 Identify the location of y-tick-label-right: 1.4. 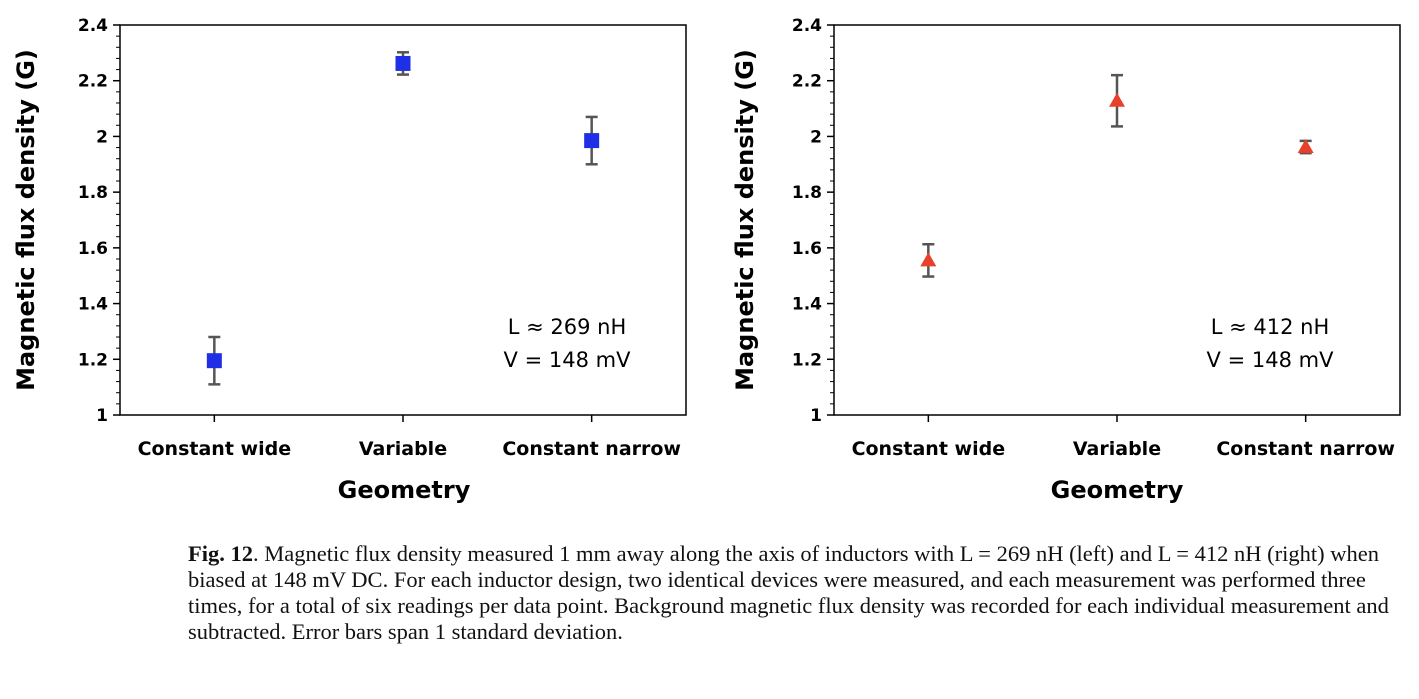
(807, 305).